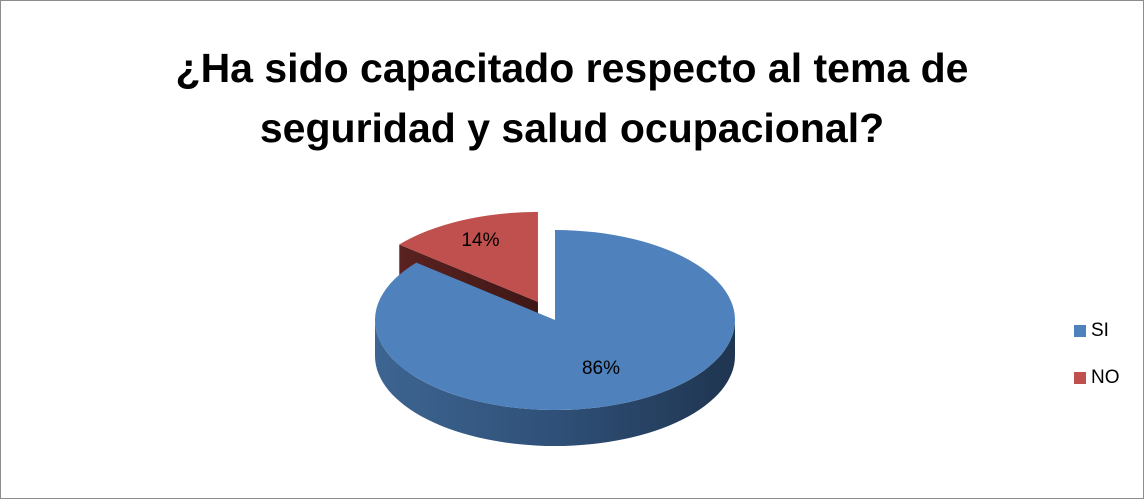  What do you see at coordinates (1100, 330) in the screenshot?
I see `legend-label: SI` at bounding box center [1100, 330].